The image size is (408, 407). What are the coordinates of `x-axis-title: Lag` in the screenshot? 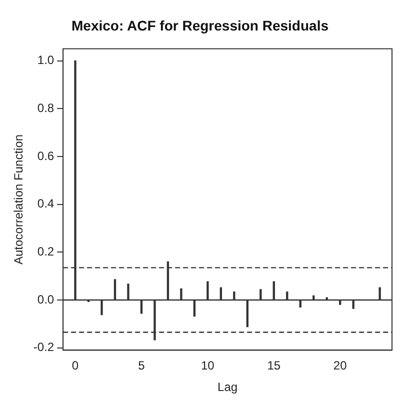 It's located at (228, 387).